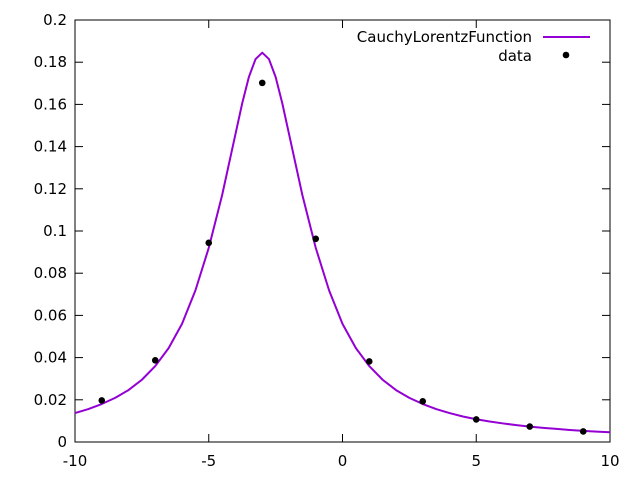  I want to click on x-tick-label-4: 10, so click(609, 461).